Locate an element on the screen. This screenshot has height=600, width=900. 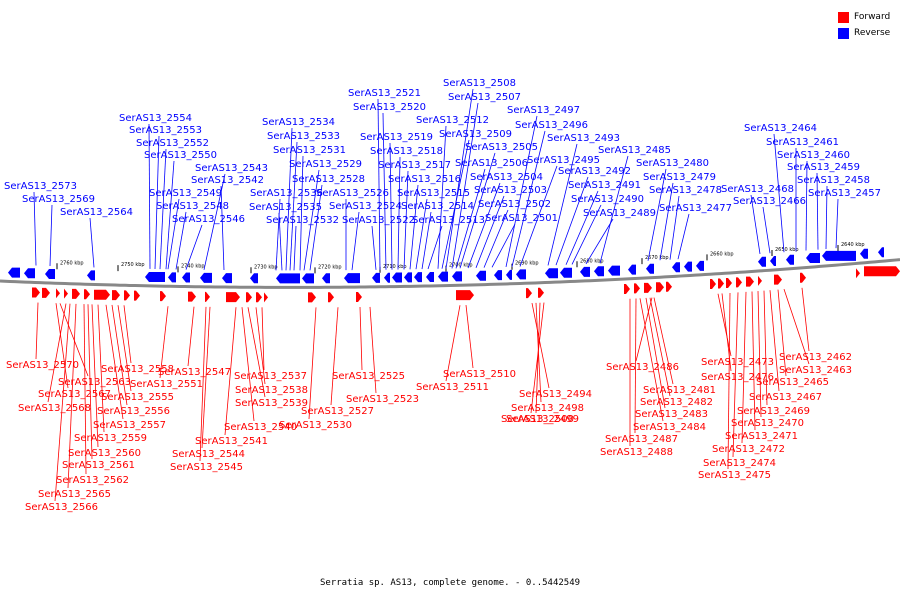
reverse-gene-label: SerAS13_2466 is located at coordinates (769, 201).